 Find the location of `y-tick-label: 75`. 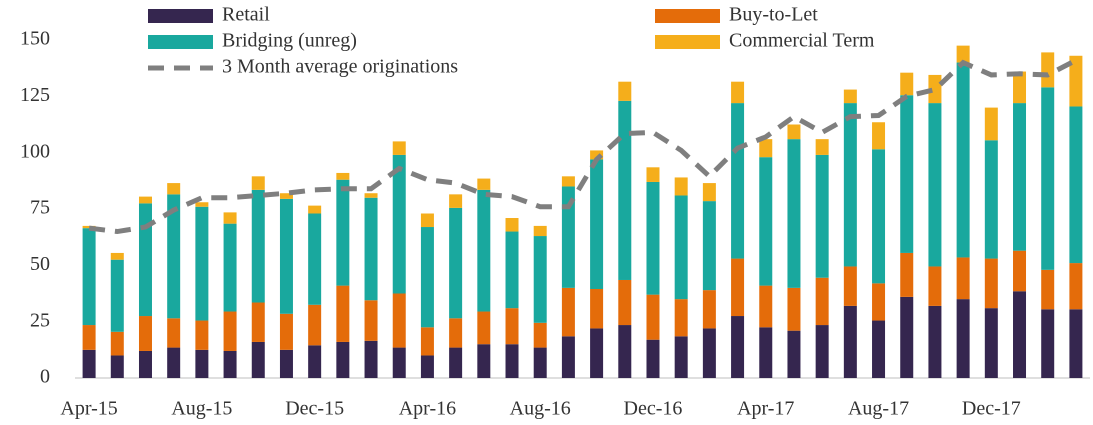

y-tick-label: 75 is located at coordinates (40, 208).